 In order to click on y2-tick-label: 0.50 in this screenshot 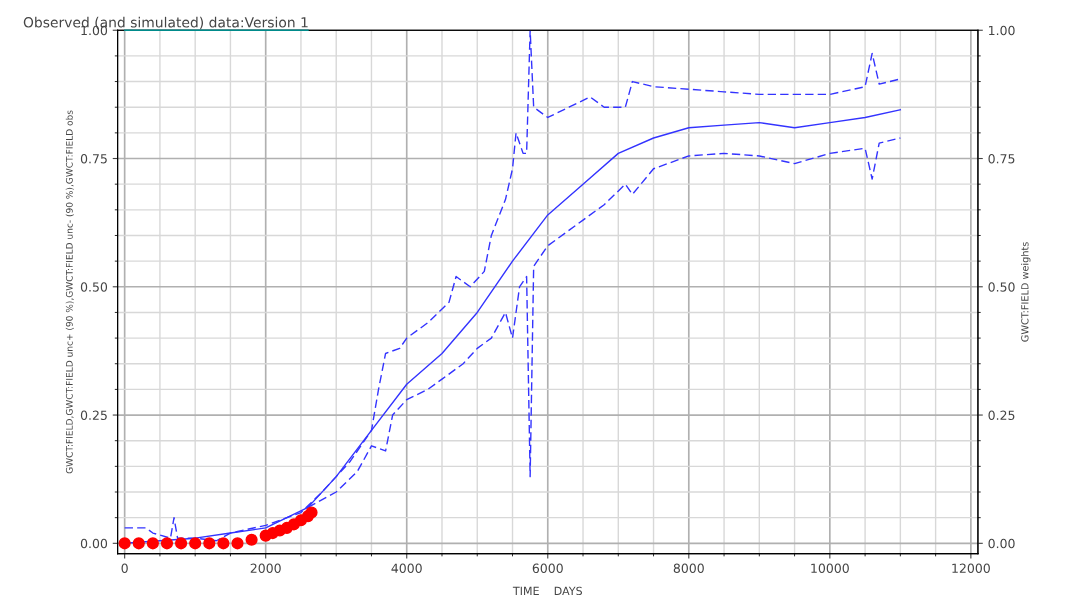, I will do `click(1001, 287)`.